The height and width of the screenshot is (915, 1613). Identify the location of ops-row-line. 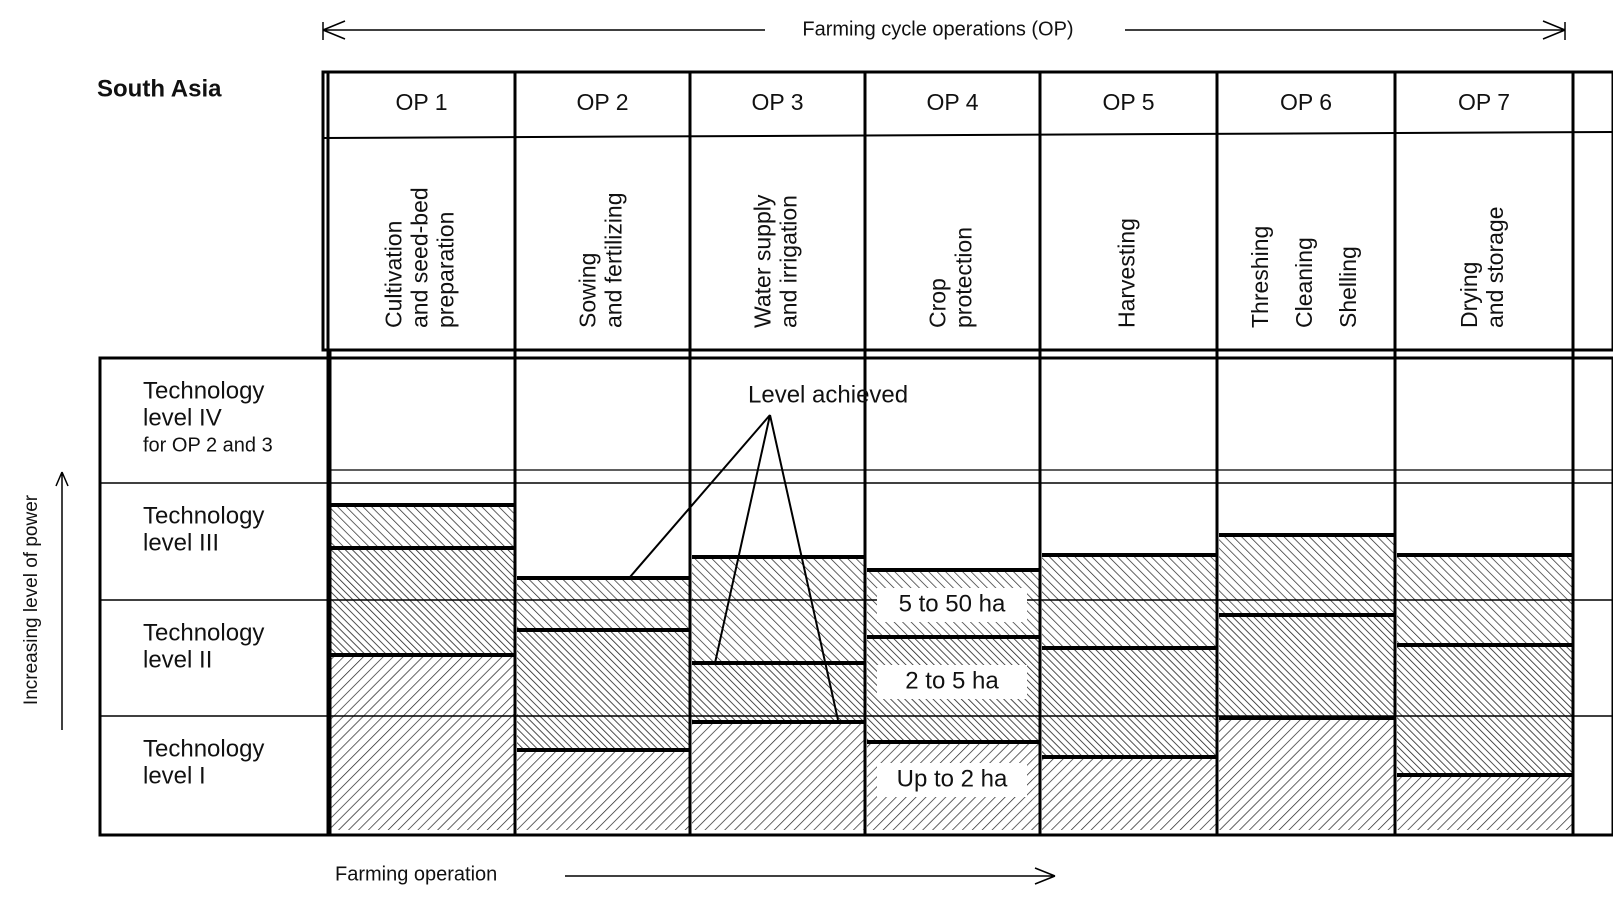
(967, 135).